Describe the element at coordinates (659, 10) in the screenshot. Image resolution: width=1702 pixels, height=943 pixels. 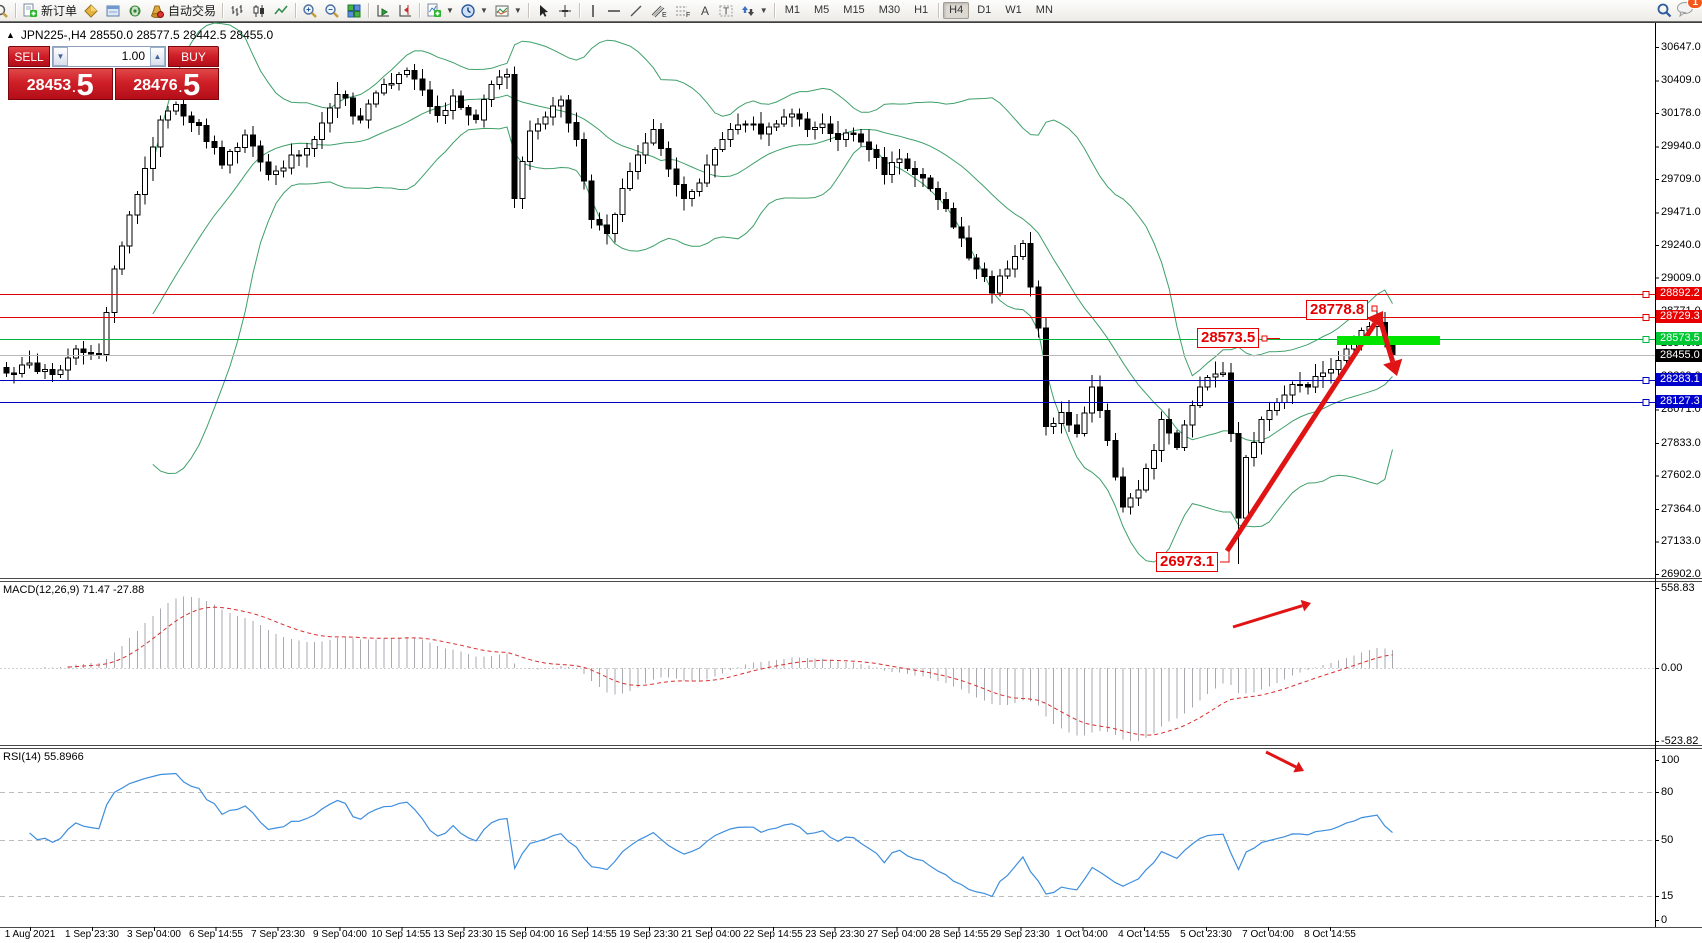
I see `equidistant-channel-icon: E` at that location.